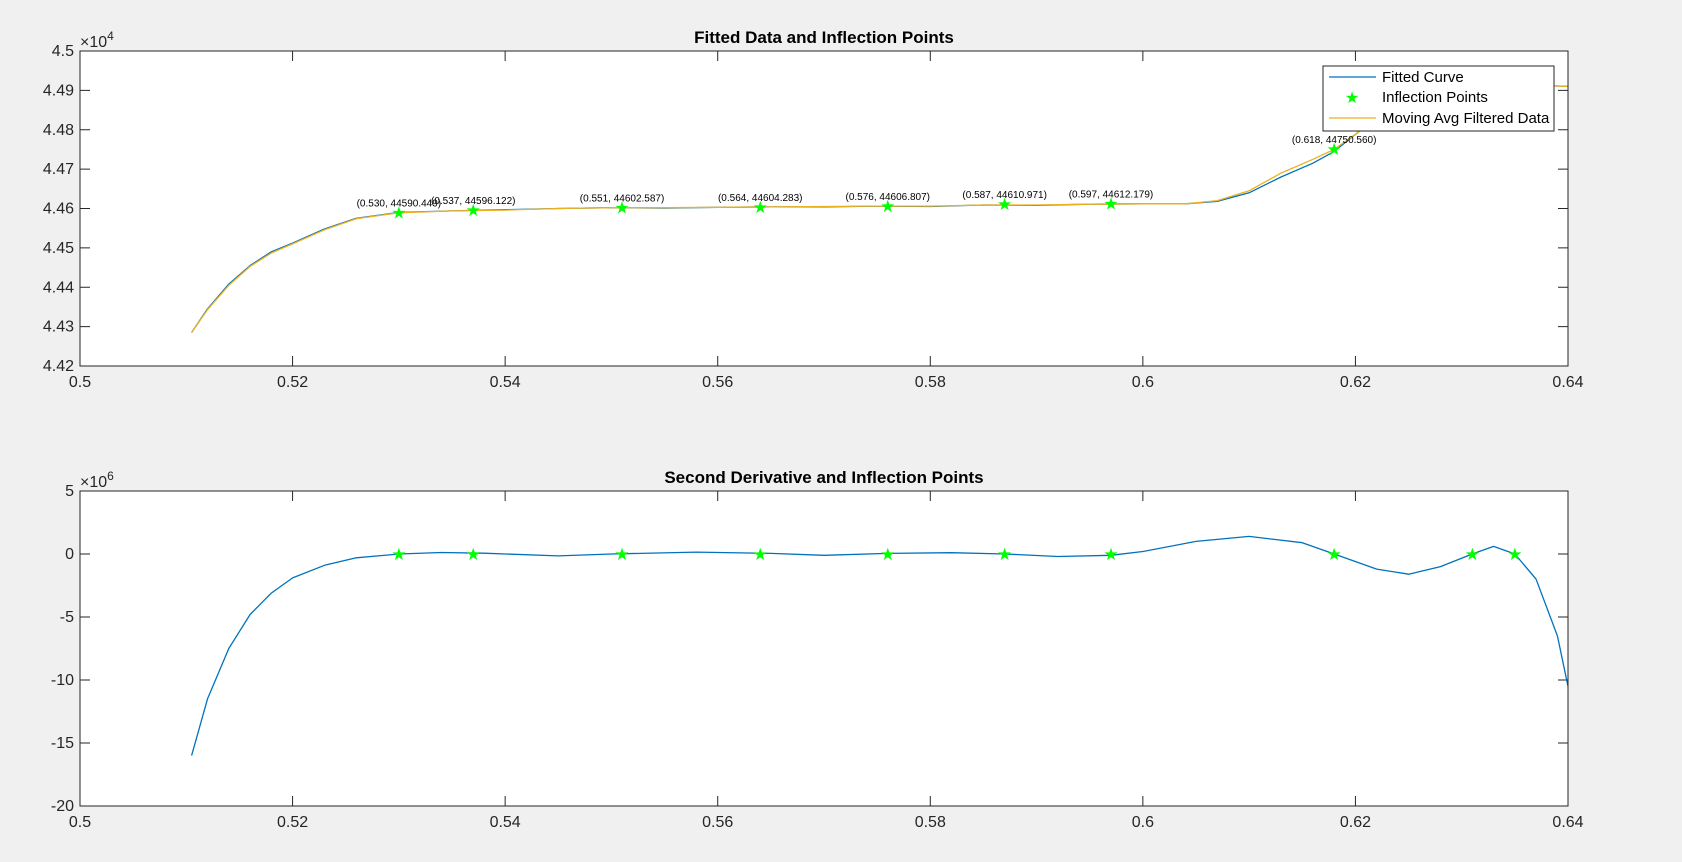 The height and width of the screenshot is (862, 1682). I want to click on legend-points-swatch: ★, so click(1352, 98).